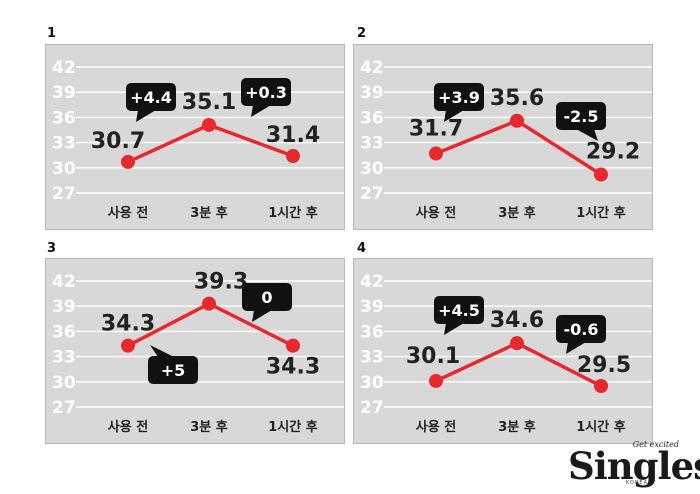  Describe the element at coordinates (52, 248) in the screenshot. I see `panel-number-3: 3` at that location.